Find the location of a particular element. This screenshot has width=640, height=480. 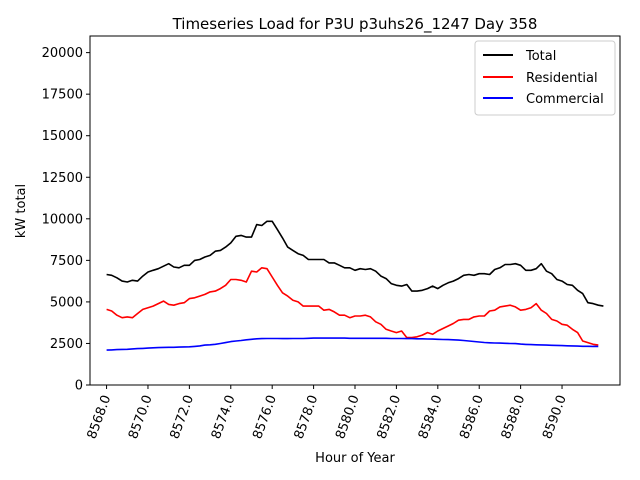

legend-label-total: Total is located at coordinates (540, 56).